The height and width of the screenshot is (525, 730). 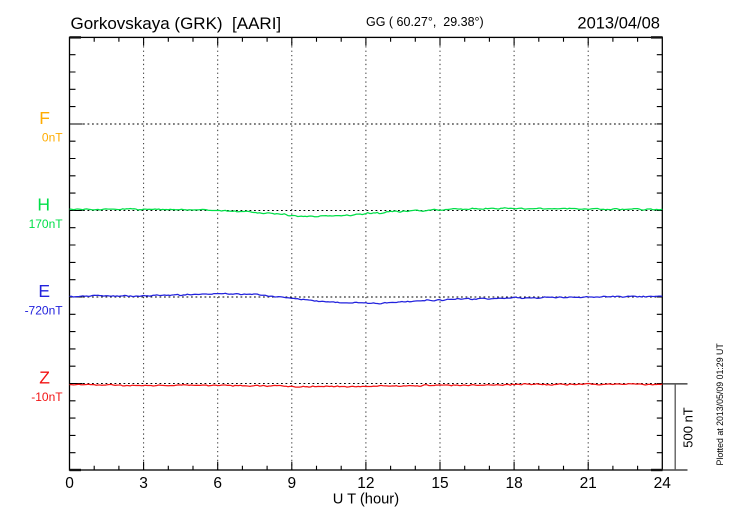 What do you see at coordinates (44, 291) in the screenshot?
I see `svg-text: E` at bounding box center [44, 291].